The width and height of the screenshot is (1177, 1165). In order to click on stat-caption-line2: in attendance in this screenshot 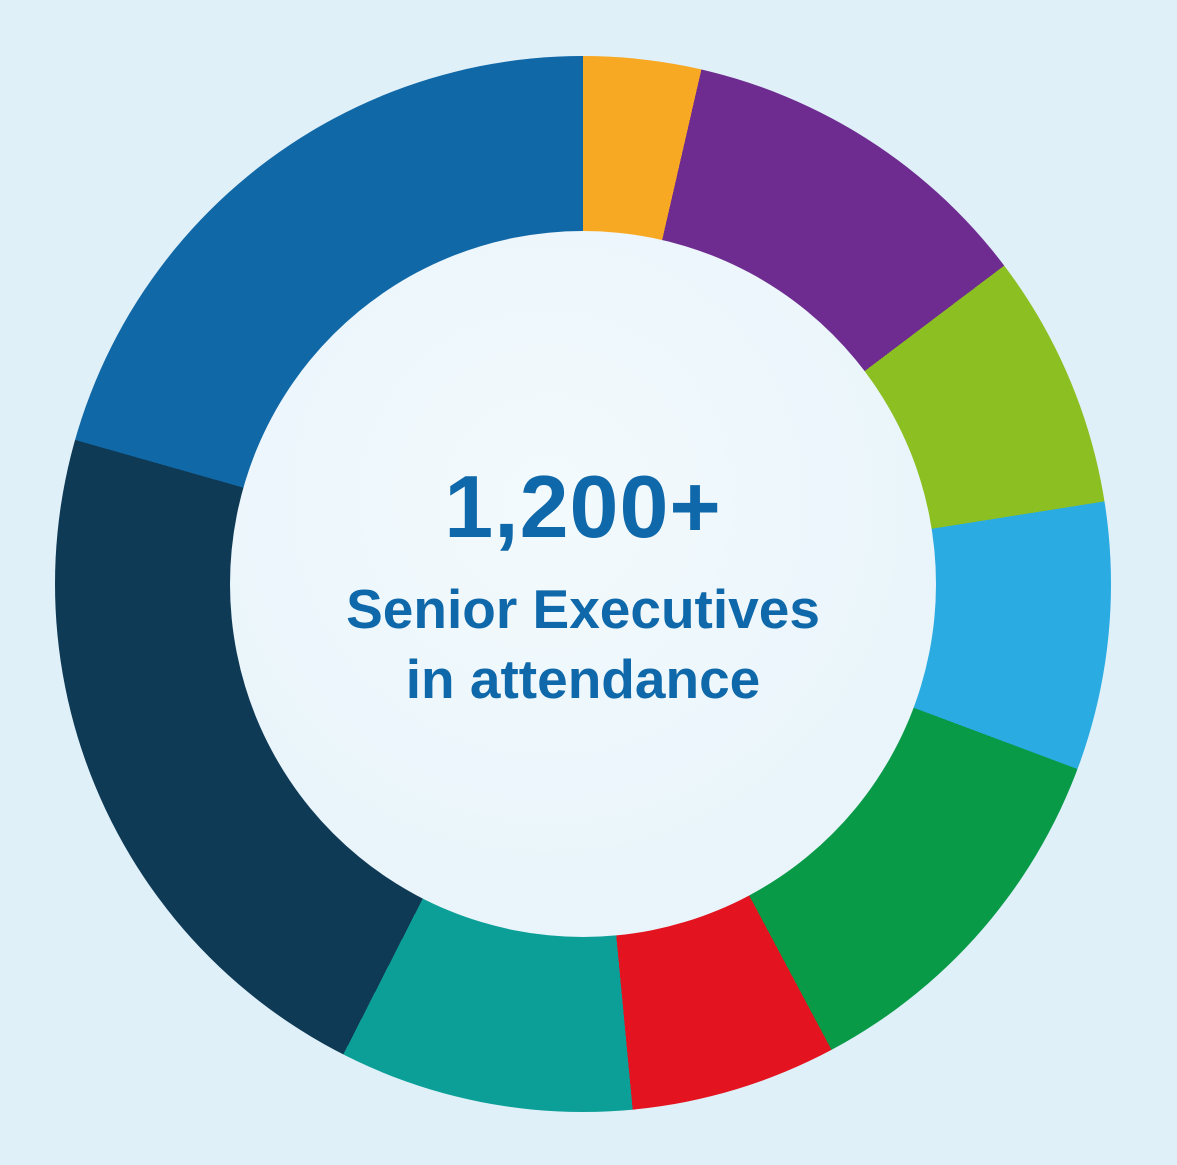, I will do `click(583, 679)`.